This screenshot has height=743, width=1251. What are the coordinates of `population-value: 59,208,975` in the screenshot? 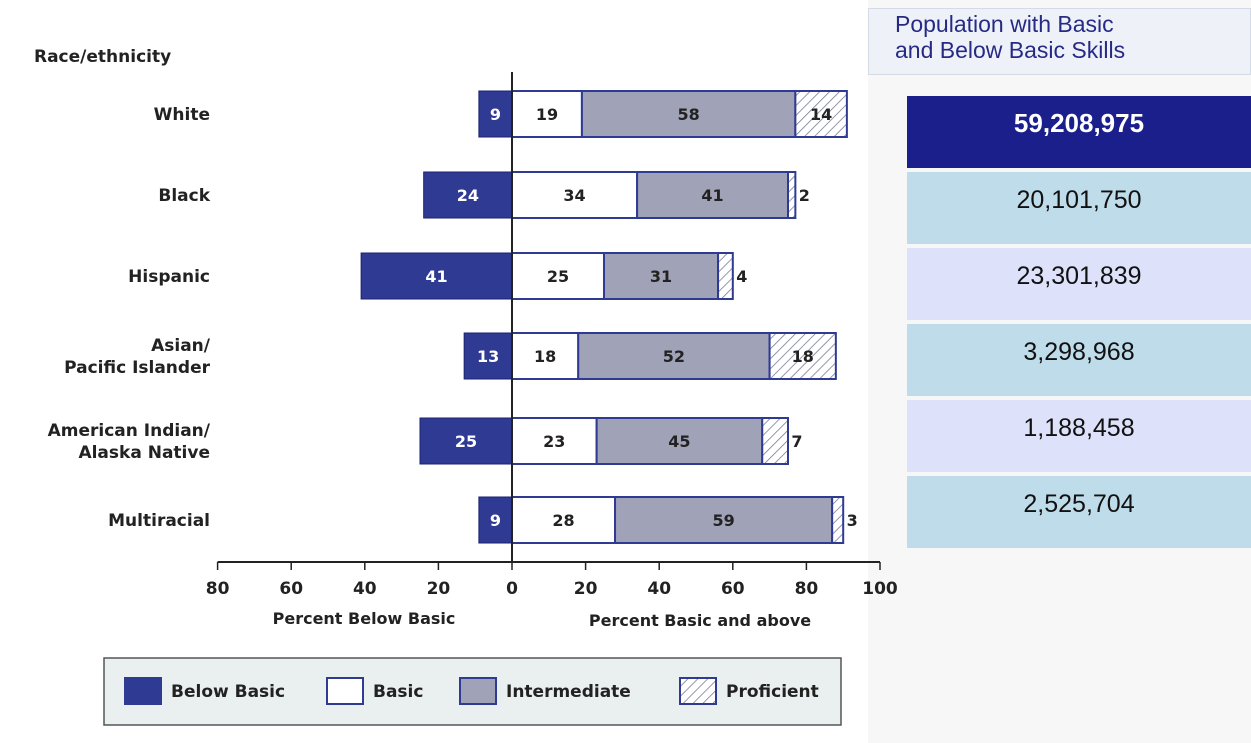 It's located at (1079, 132).